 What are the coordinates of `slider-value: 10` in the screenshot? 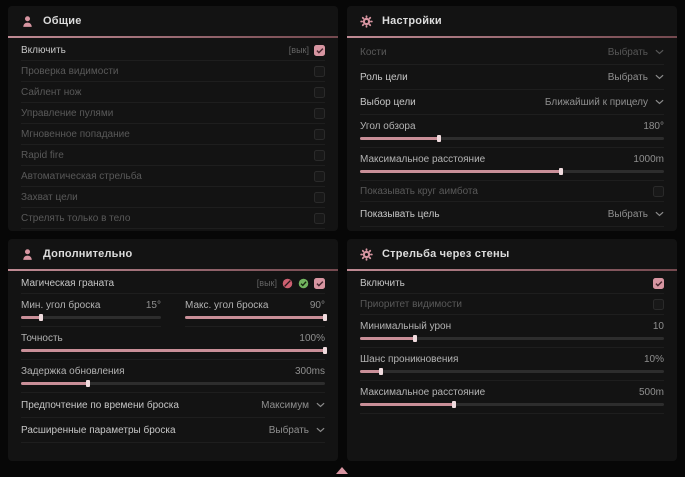 It's located at (658, 326).